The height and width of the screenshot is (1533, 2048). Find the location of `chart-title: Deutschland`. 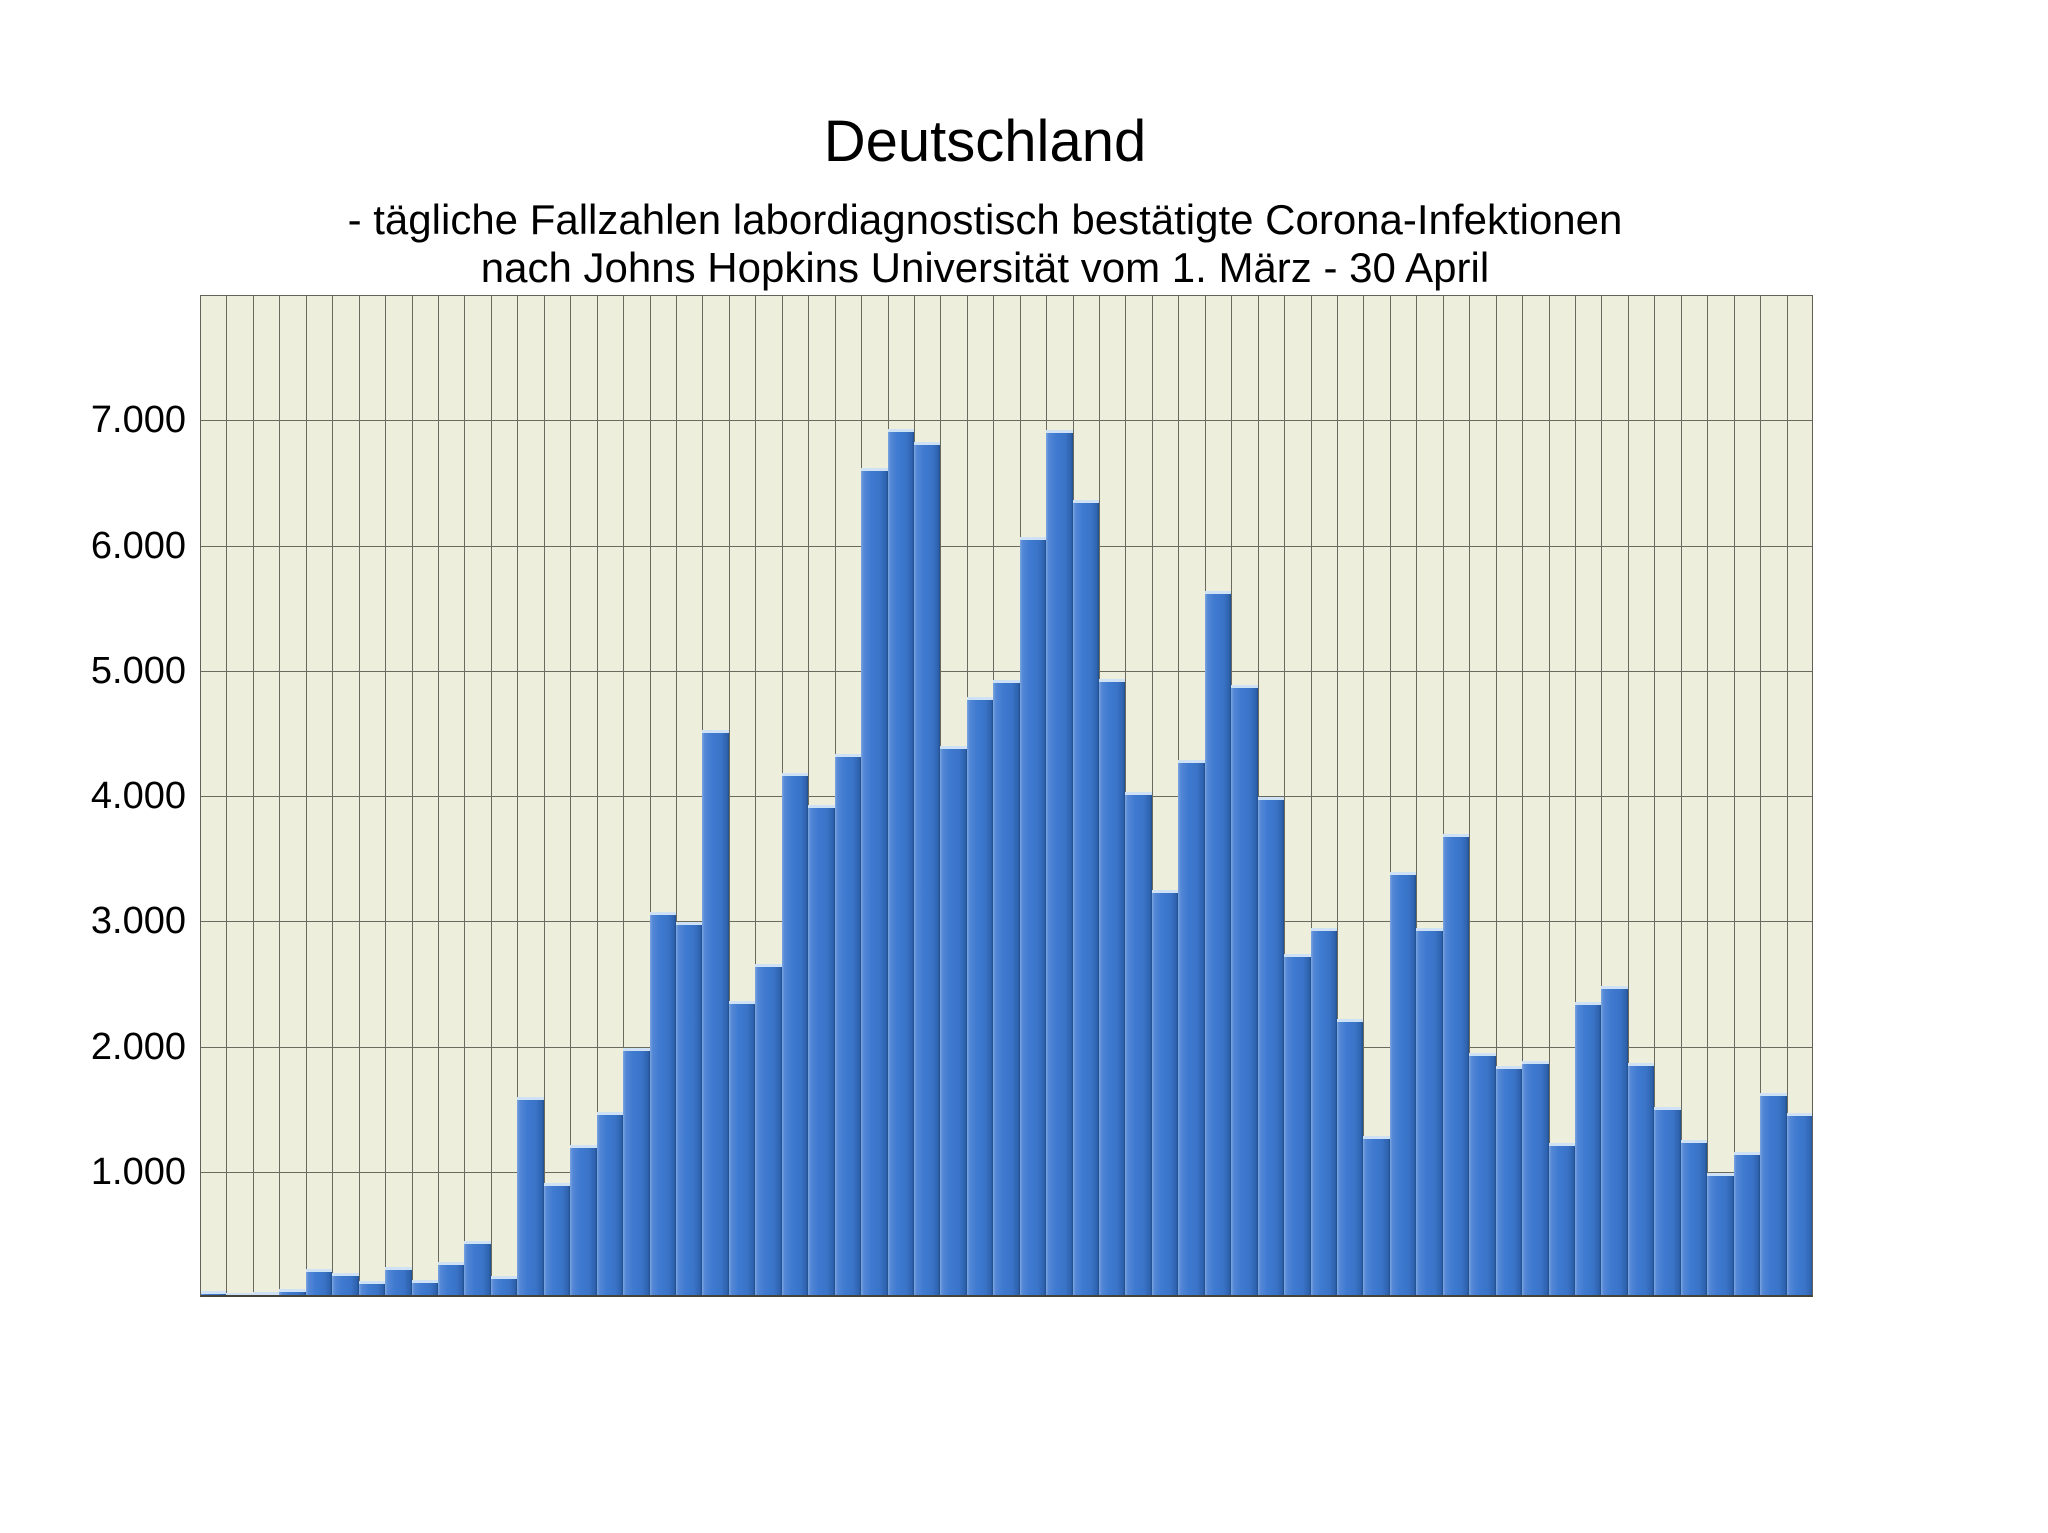

chart-title: Deutschland is located at coordinates (985, 141).